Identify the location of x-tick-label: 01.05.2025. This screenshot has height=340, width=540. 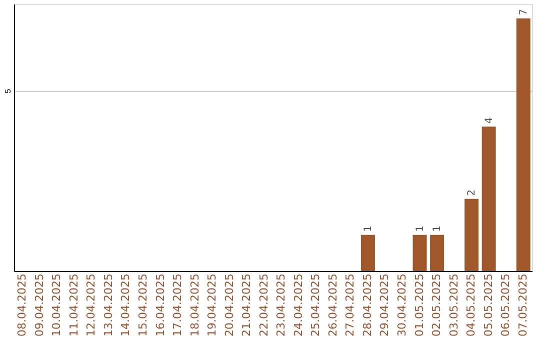
(419, 305).